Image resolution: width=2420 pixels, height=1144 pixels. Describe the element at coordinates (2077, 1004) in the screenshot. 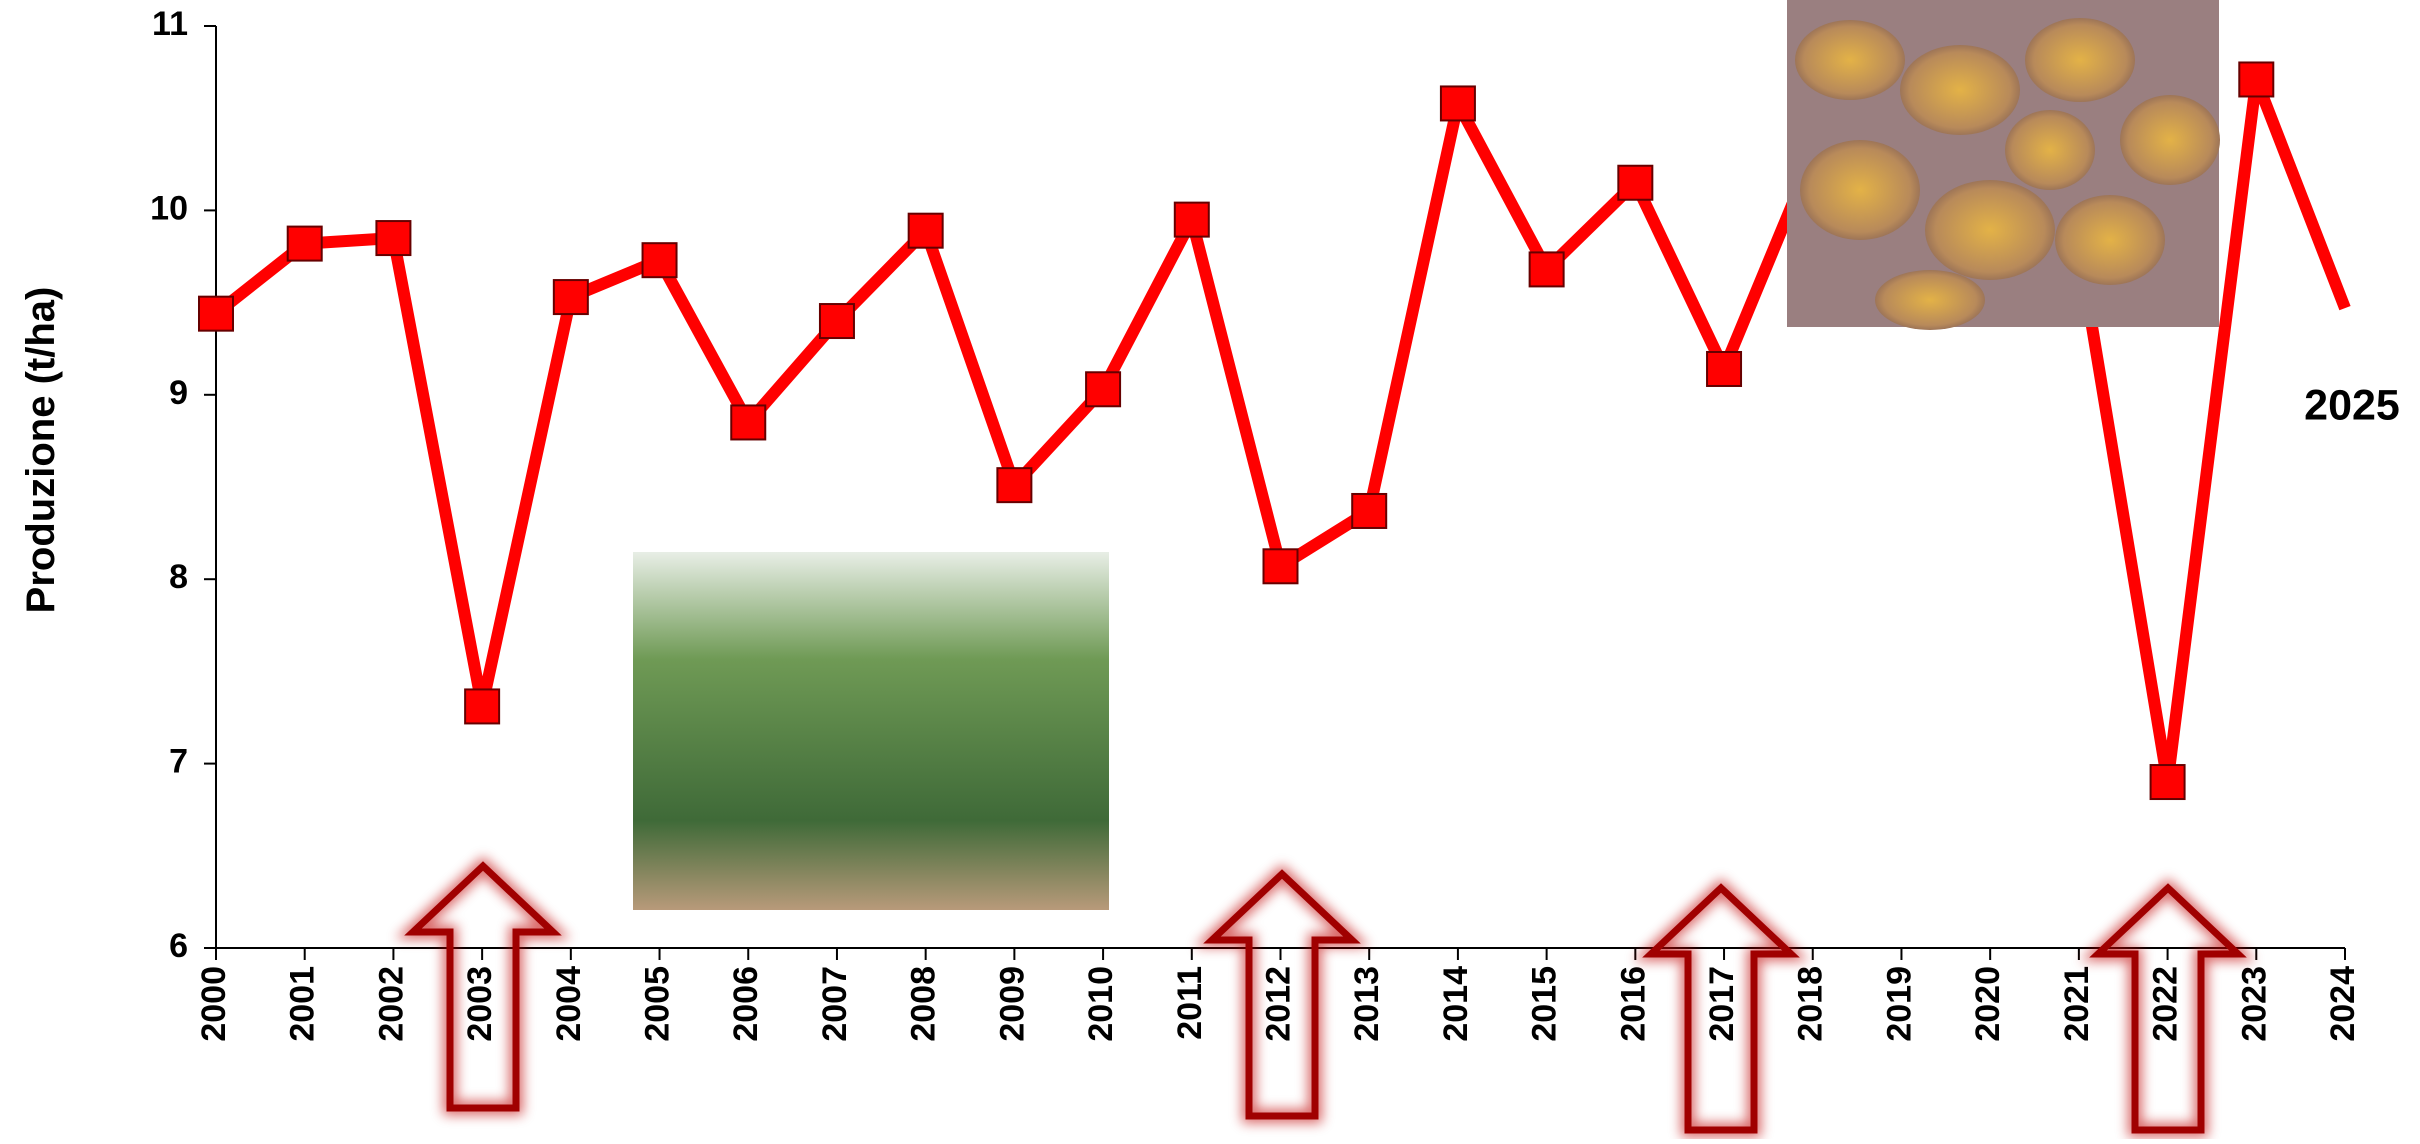

I see `x-tick-label: 2021` at that location.